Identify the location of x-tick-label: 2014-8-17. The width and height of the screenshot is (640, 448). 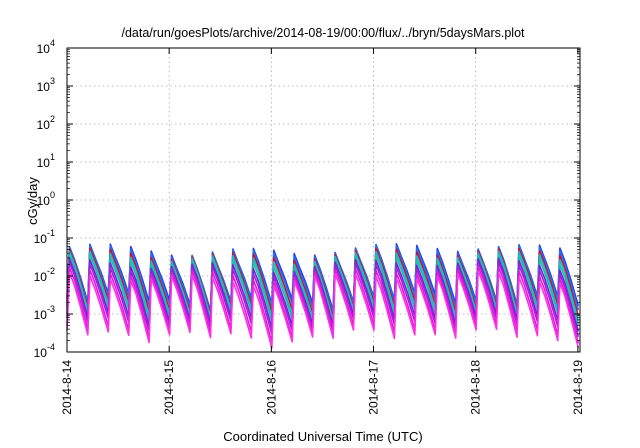
(374, 387).